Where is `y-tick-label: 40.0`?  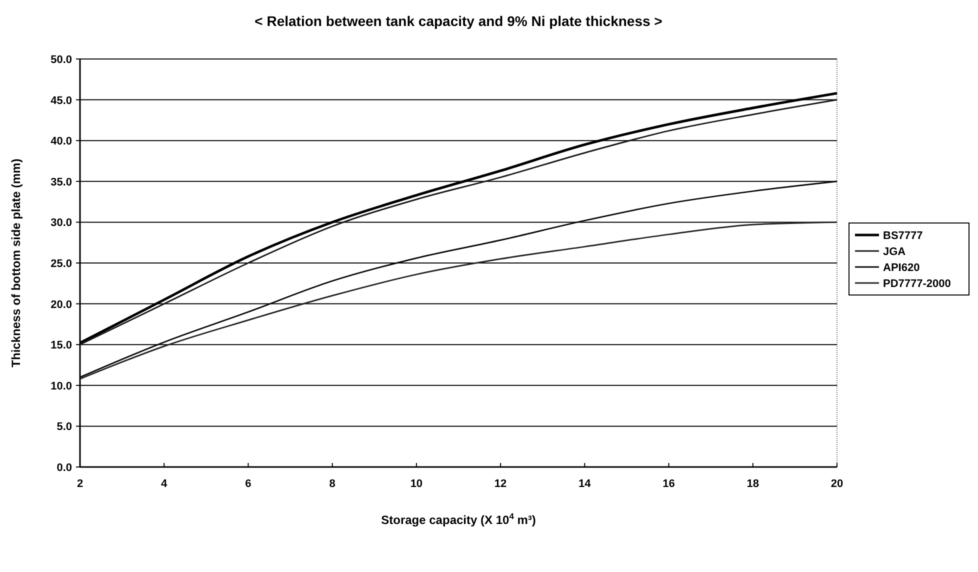 y-tick-label: 40.0 is located at coordinates (61, 142).